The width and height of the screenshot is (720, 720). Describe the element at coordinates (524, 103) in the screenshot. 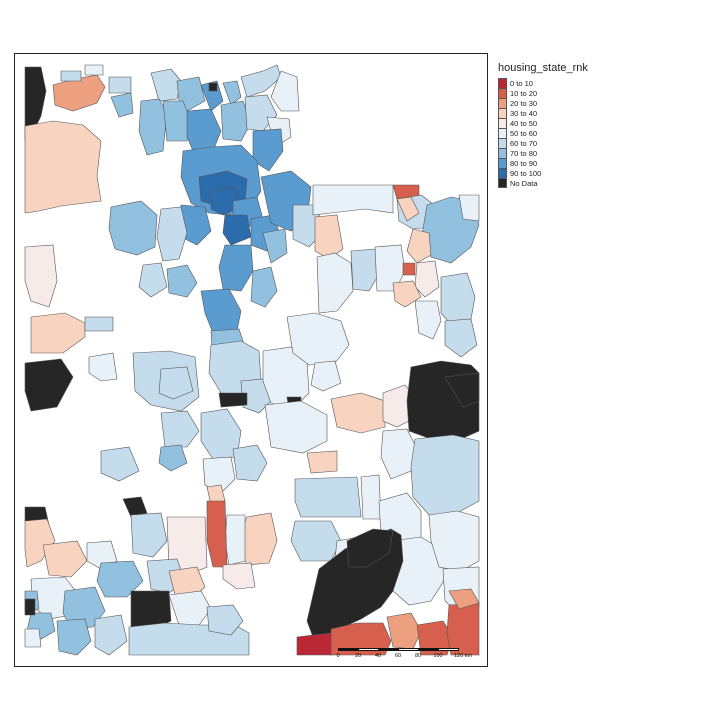

I see `legend-label: 20 to 30` at that location.